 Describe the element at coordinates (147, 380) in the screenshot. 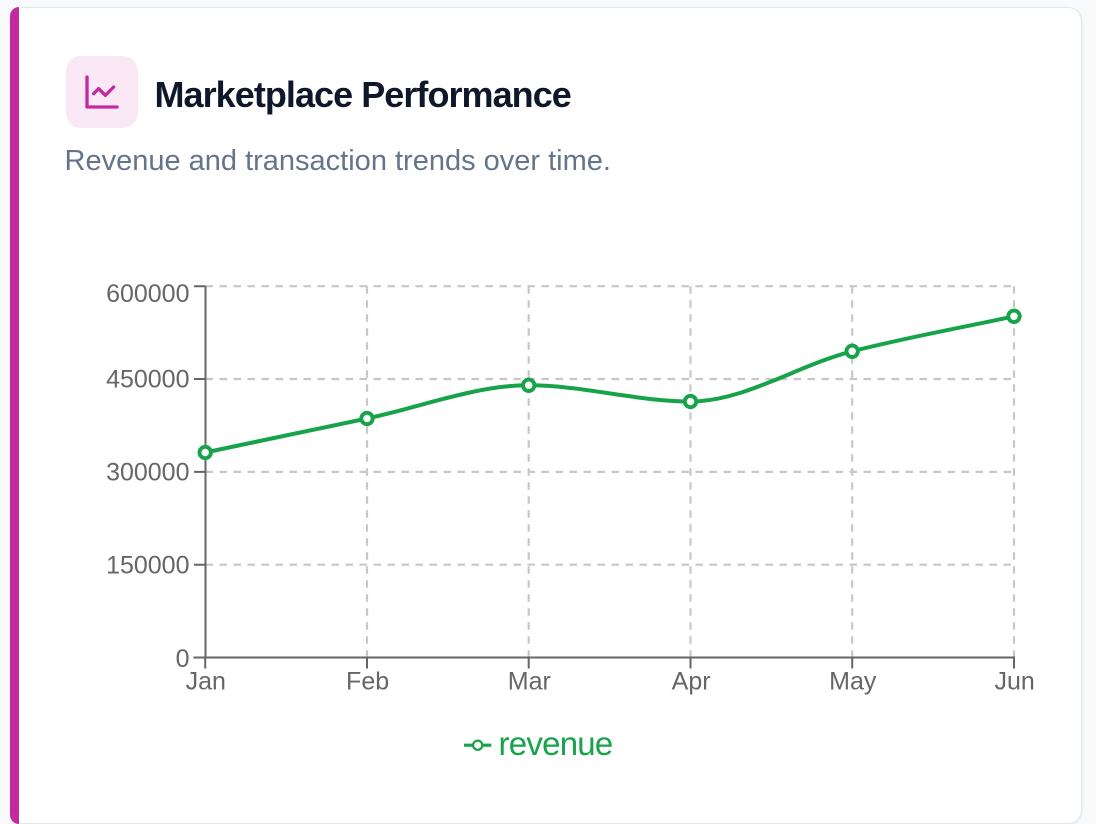

I see `svg-text: 450000` at that location.